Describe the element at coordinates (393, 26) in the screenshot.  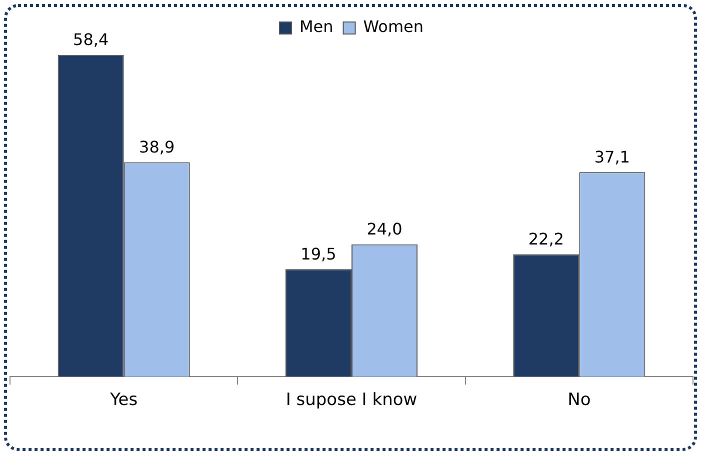
I see `legend-label: Women` at that location.